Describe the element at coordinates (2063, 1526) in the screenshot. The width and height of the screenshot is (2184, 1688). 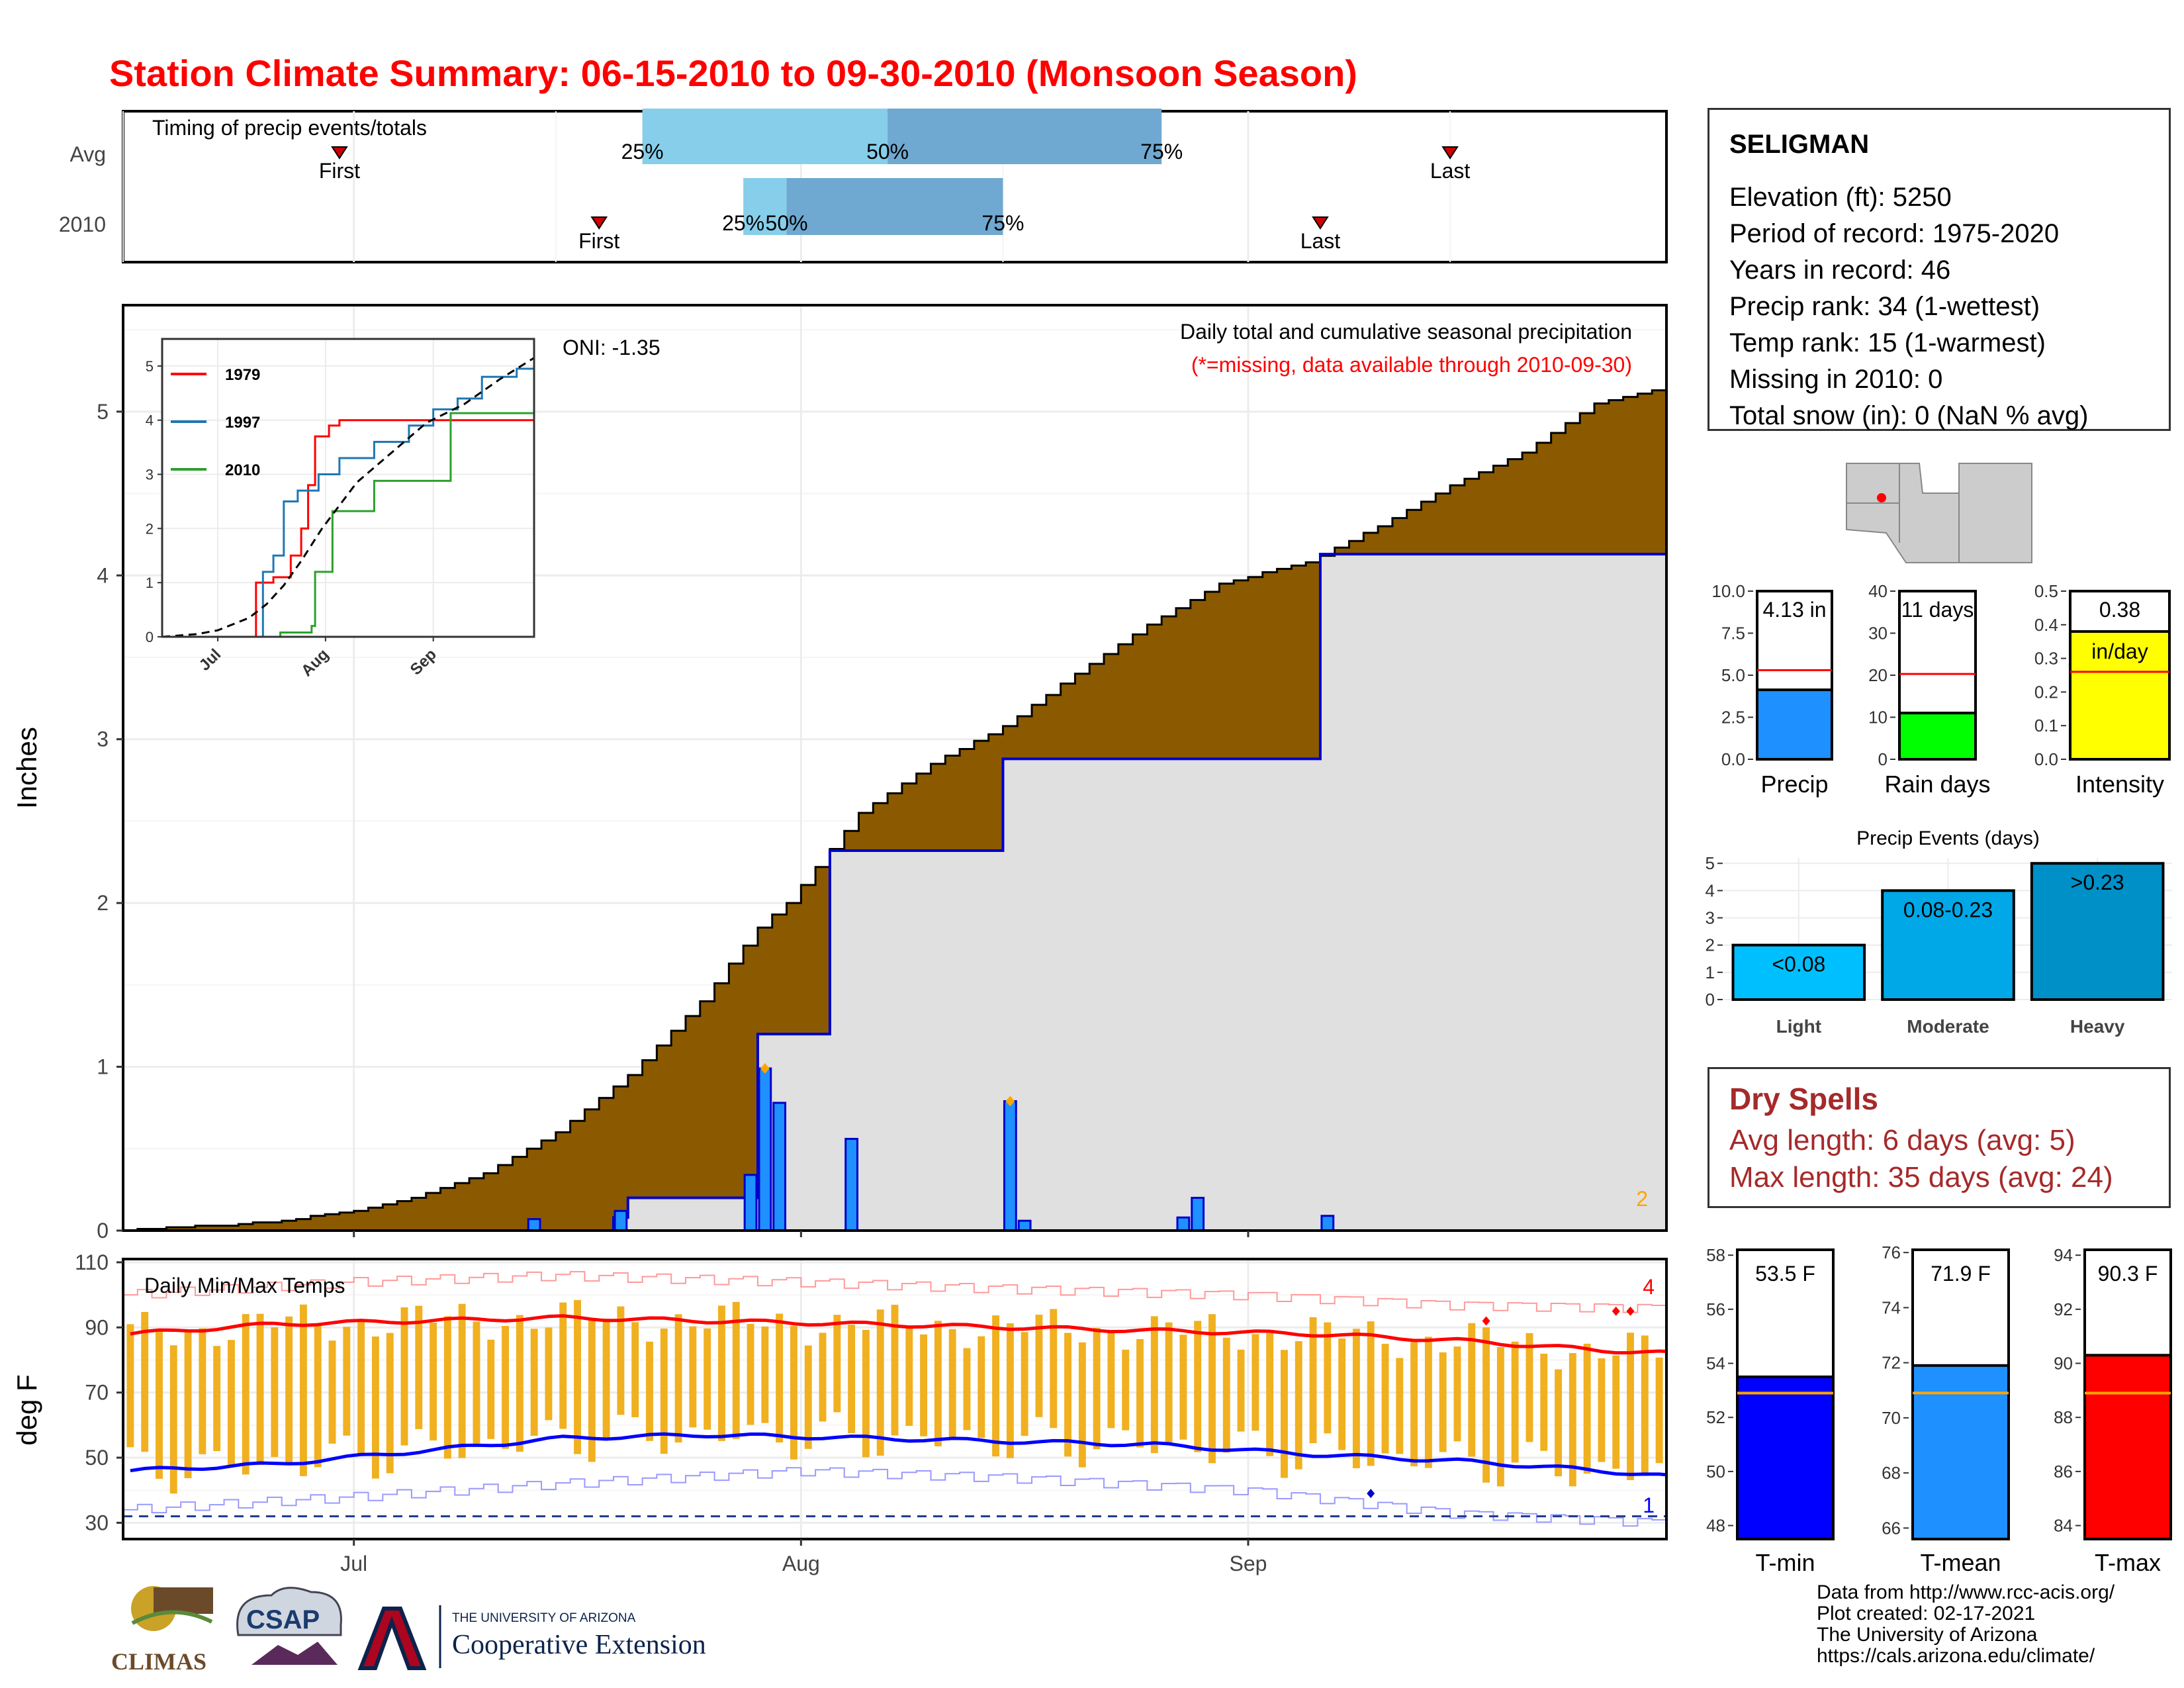
I see `temp-bar-ytick-label: 84` at that location.